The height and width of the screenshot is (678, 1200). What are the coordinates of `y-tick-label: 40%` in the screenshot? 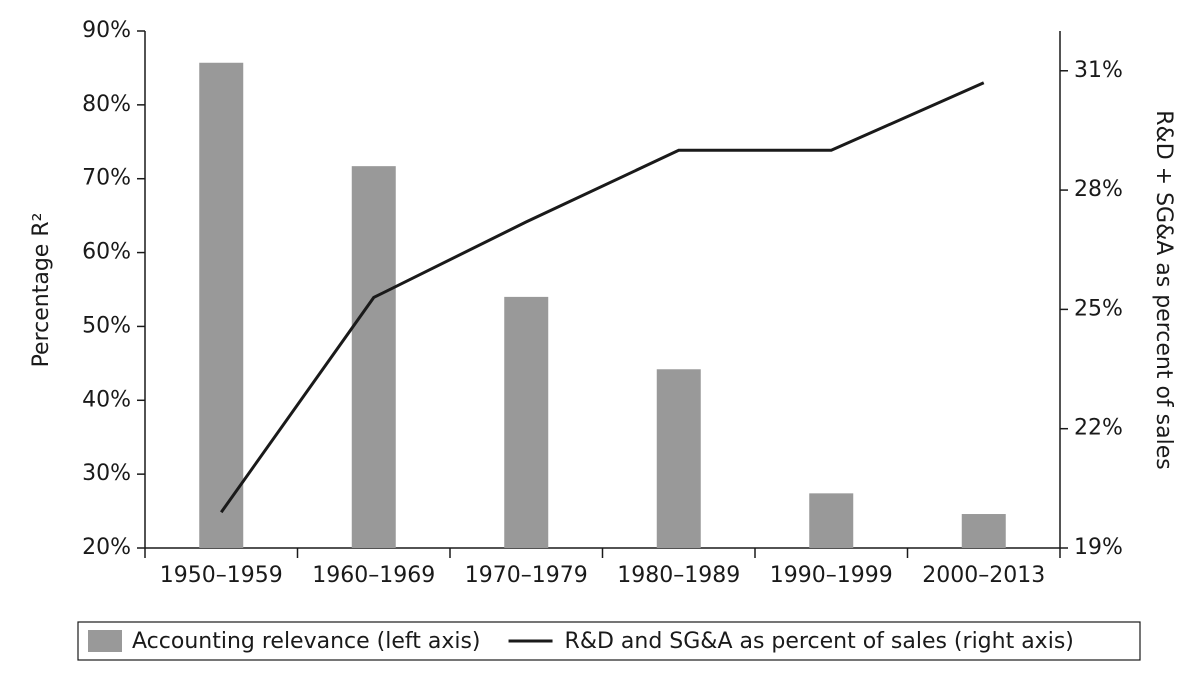 It's located at (106, 399).